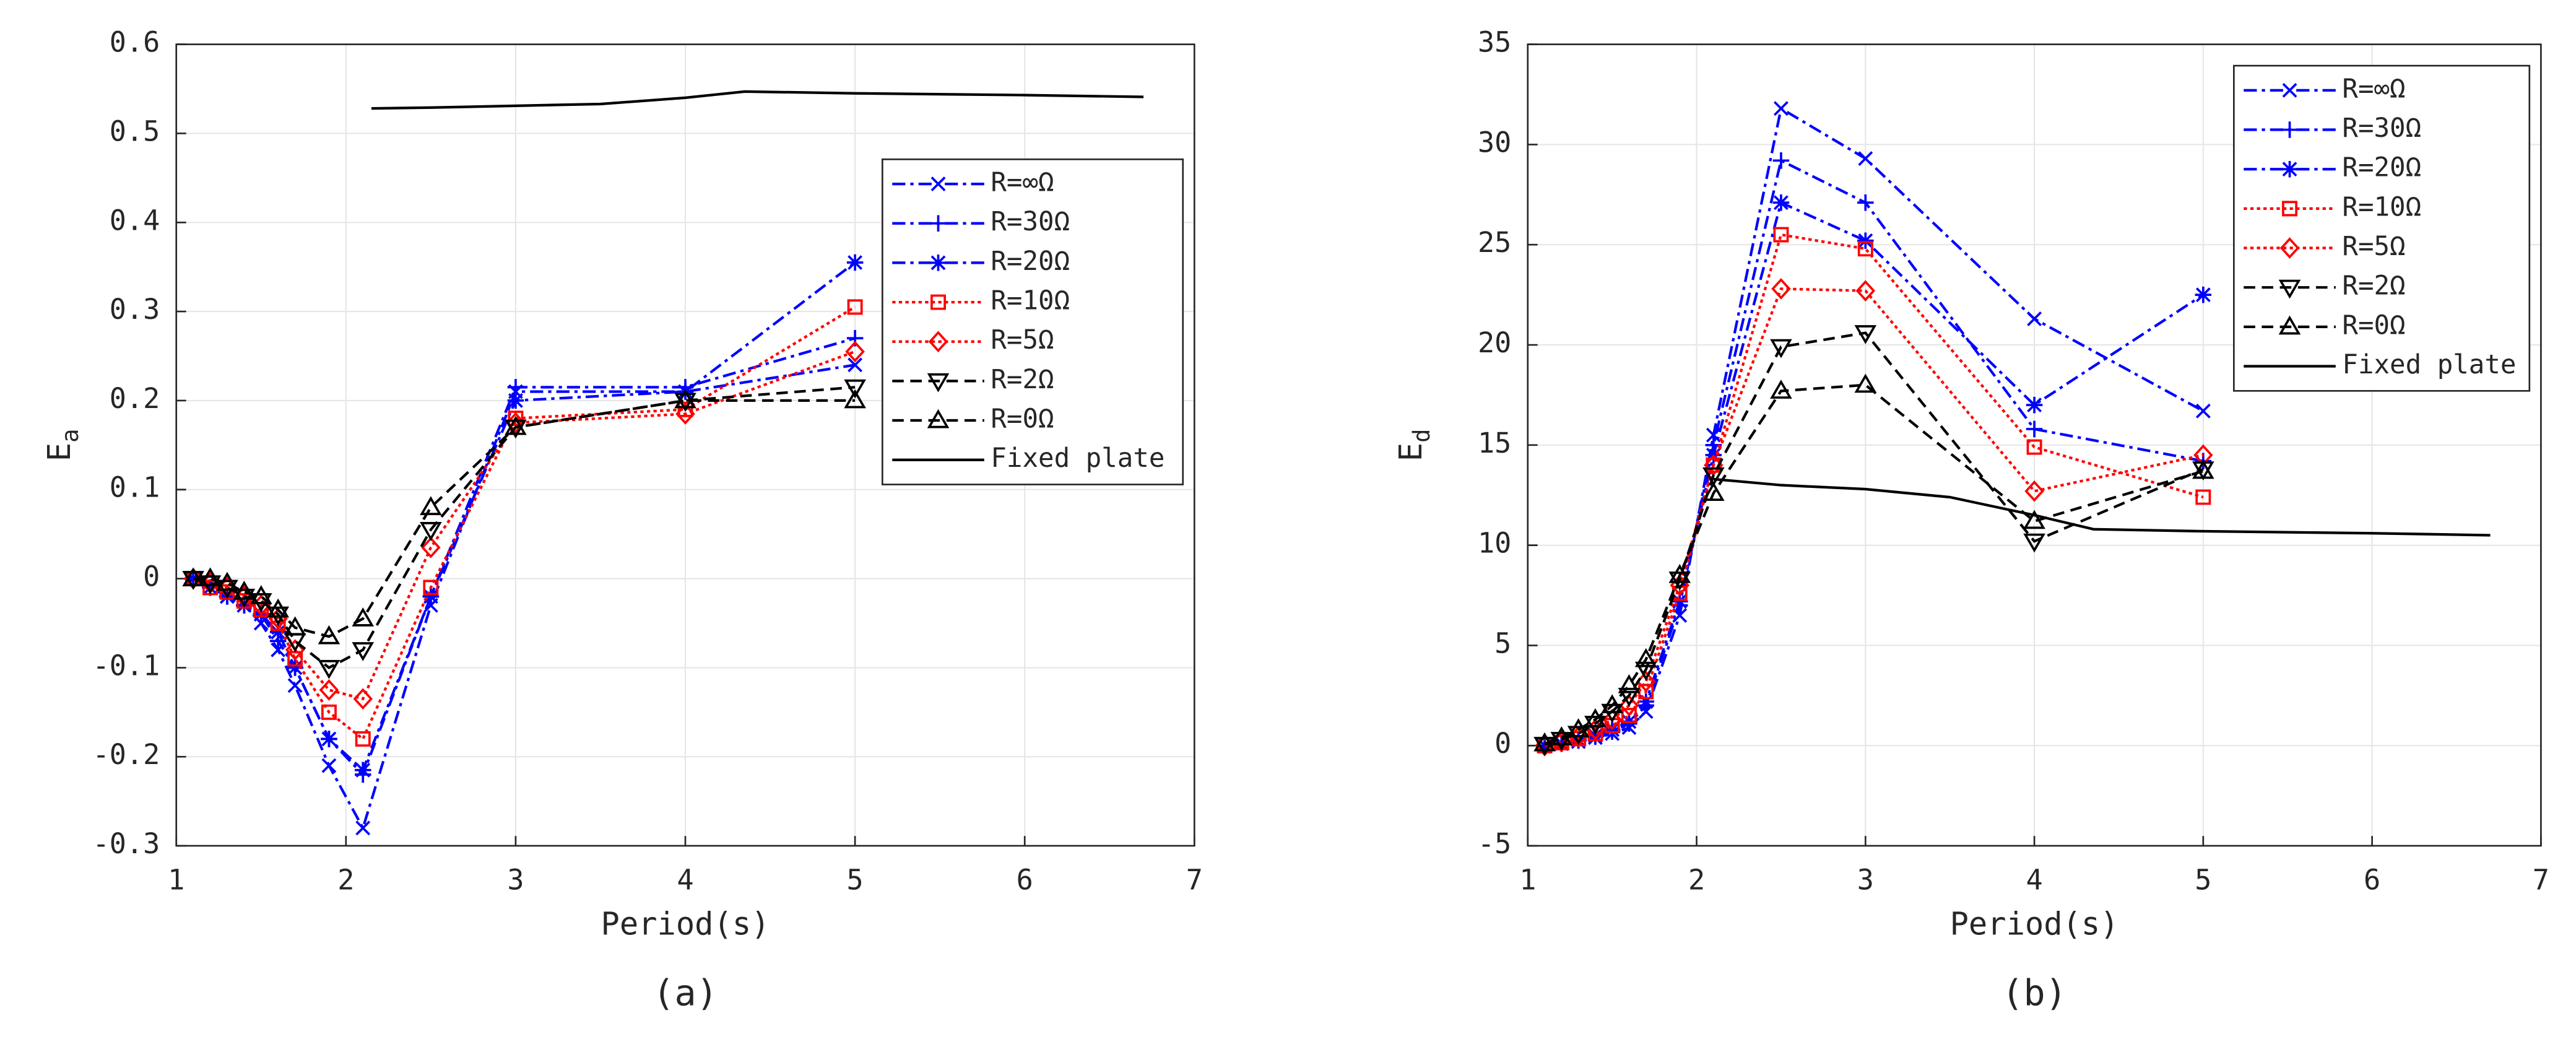  Describe the element at coordinates (1033, 321) in the screenshot. I see `legend-box` at that location.